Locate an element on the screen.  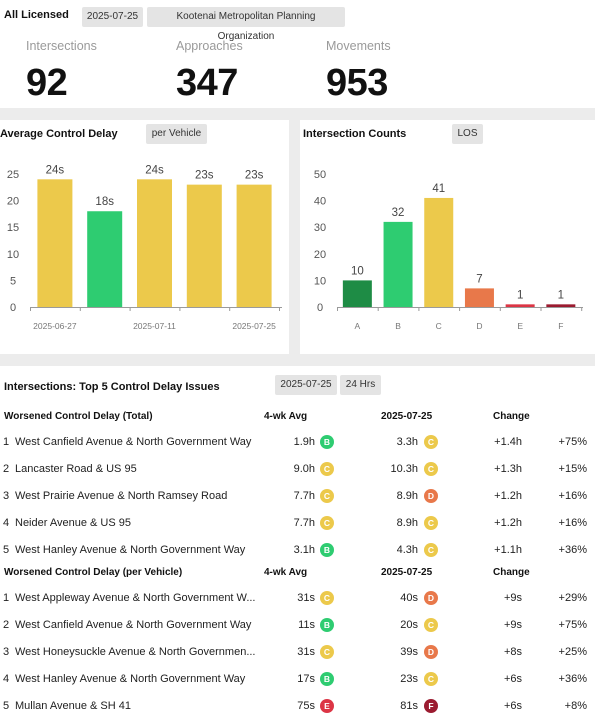
intersection-name: Neider Avenue & US 95 is located at coordinates (73, 523).